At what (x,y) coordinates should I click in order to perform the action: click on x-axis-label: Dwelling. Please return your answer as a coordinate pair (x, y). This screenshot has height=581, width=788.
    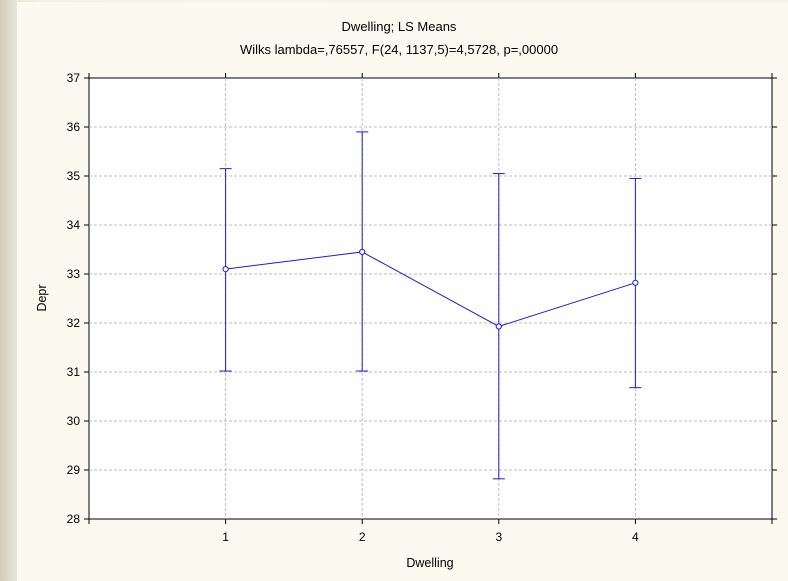
    Looking at the image, I should click on (429, 563).